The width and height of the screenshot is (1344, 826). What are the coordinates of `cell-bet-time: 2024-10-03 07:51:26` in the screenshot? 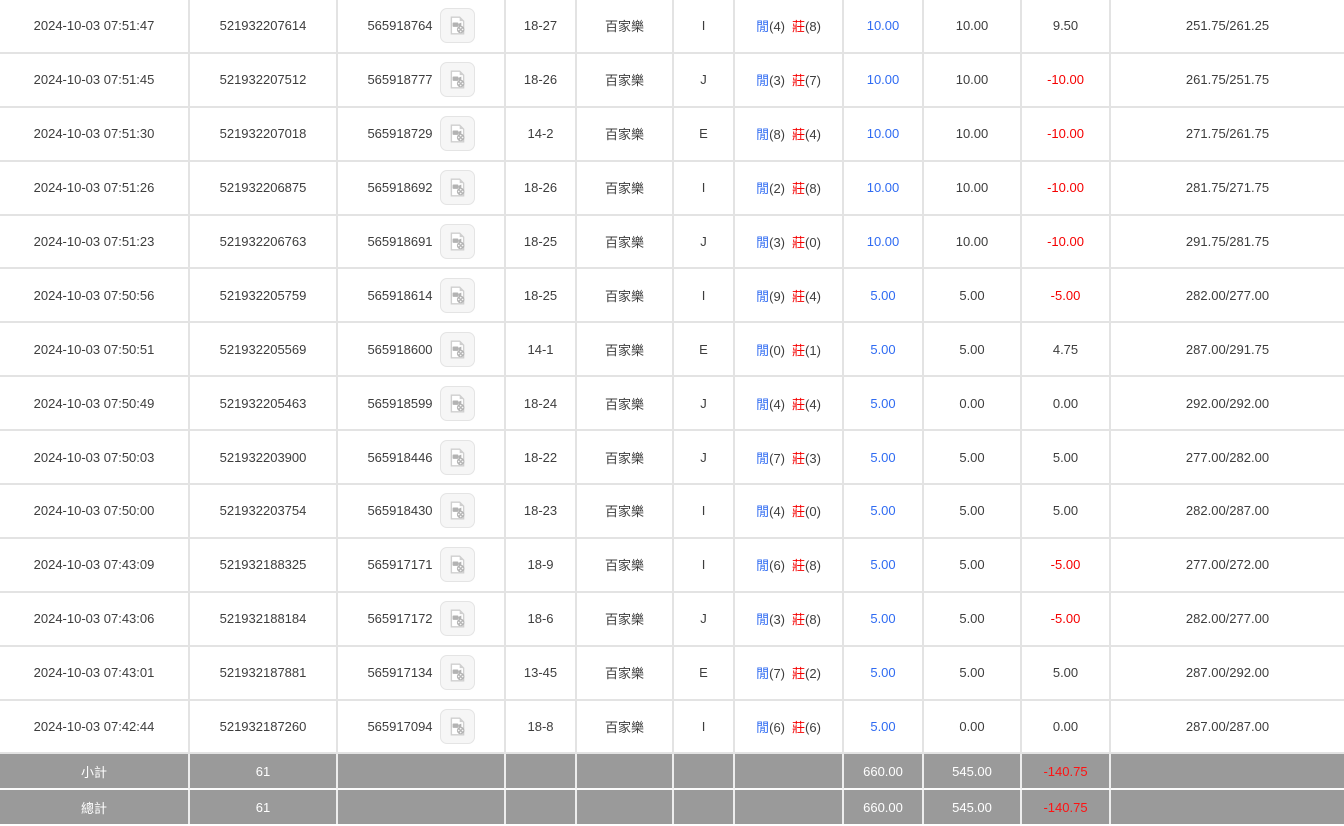 It's located at (95, 188).